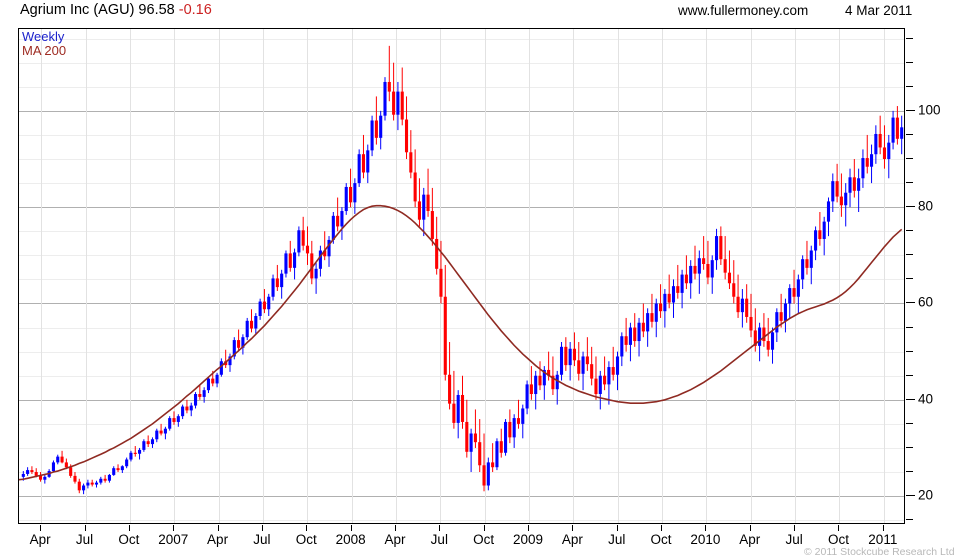  What do you see at coordinates (97, 10) in the screenshot?
I see `instrument-quote-label: Agrium Inc (AGU) 96.58` at bounding box center [97, 10].